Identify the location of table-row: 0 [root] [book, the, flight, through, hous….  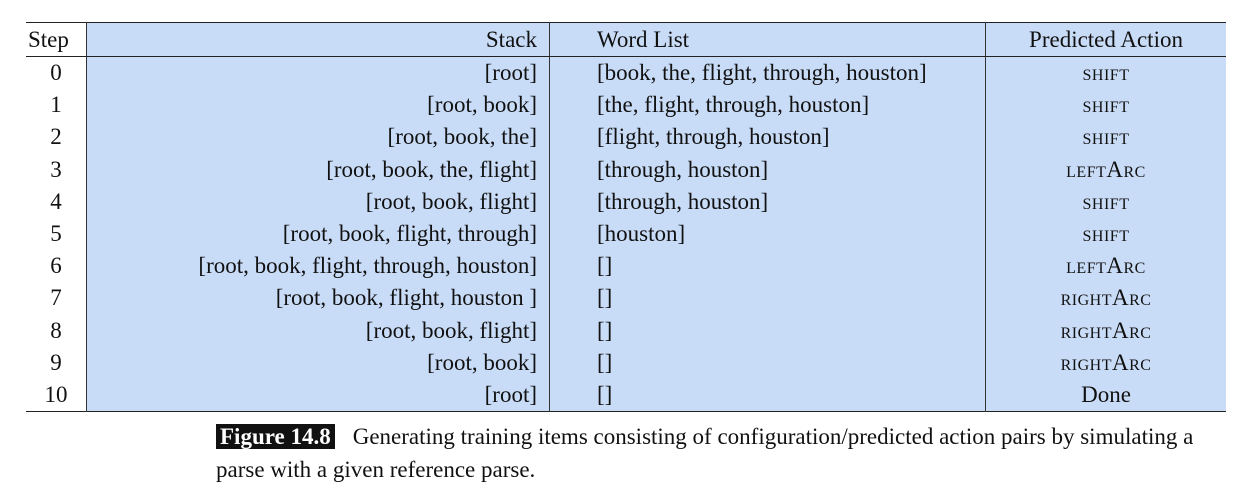
(626, 73).